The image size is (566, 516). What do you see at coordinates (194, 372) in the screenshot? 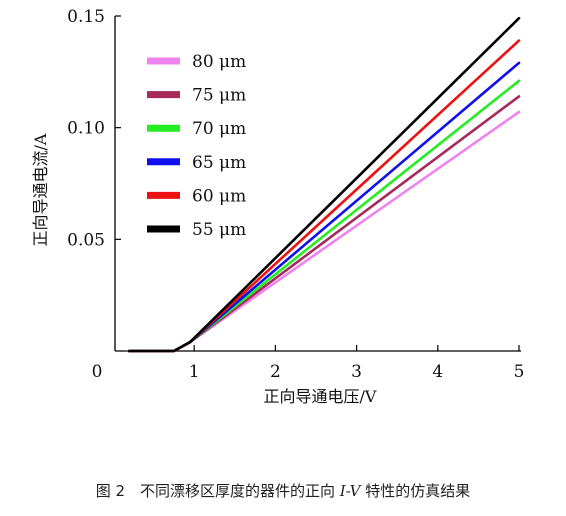
I see `x-tick-label: 1` at bounding box center [194, 372].